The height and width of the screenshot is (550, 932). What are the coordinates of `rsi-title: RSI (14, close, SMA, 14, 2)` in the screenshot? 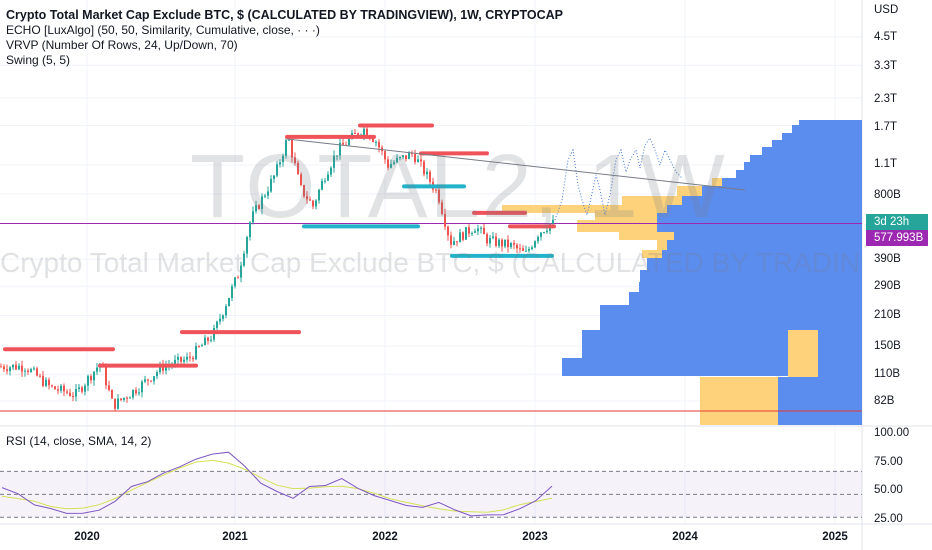 It's located at (79, 441).